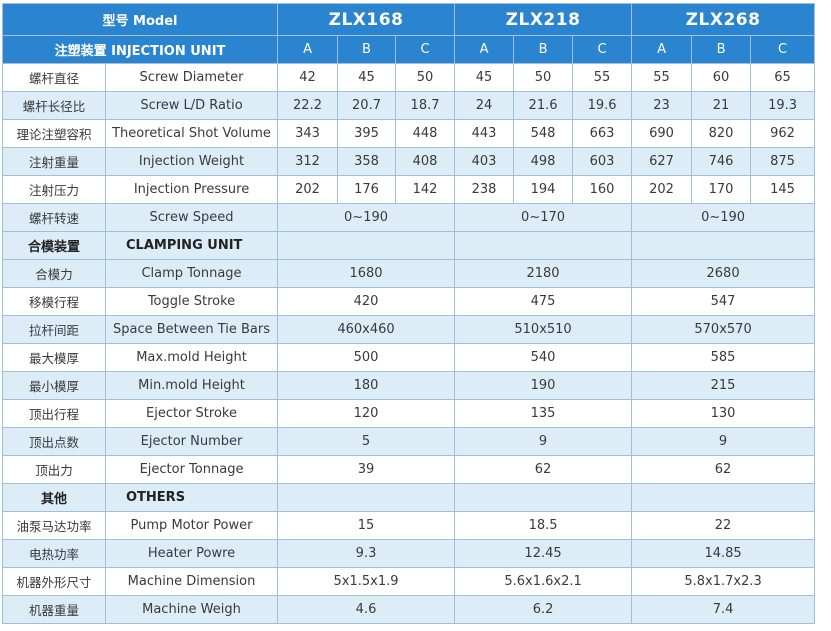 This screenshot has width=831, height=631. What do you see at coordinates (191, 581) in the screenshot?
I see `row-label-en: Machine Dimension` at bounding box center [191, 581].